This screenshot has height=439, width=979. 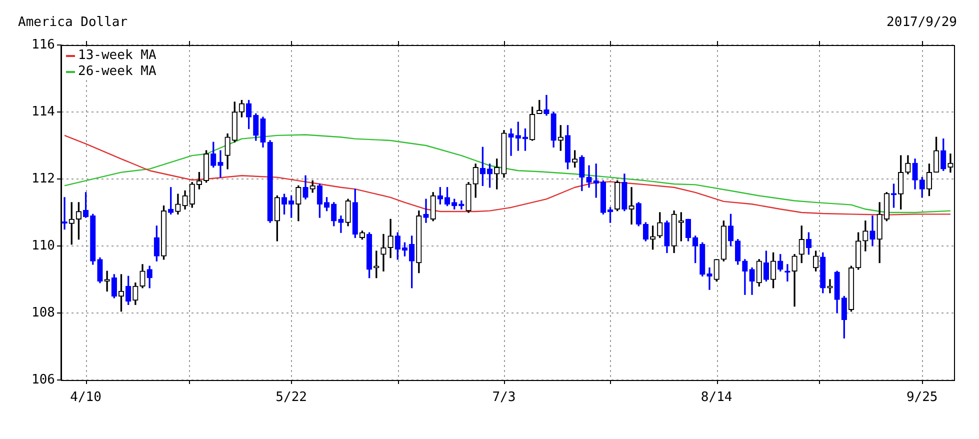 What do you see at coordinates (922, 398) in the screenshot?
I see `x-tick-label: 9/25` at bounding box center [922, 398].